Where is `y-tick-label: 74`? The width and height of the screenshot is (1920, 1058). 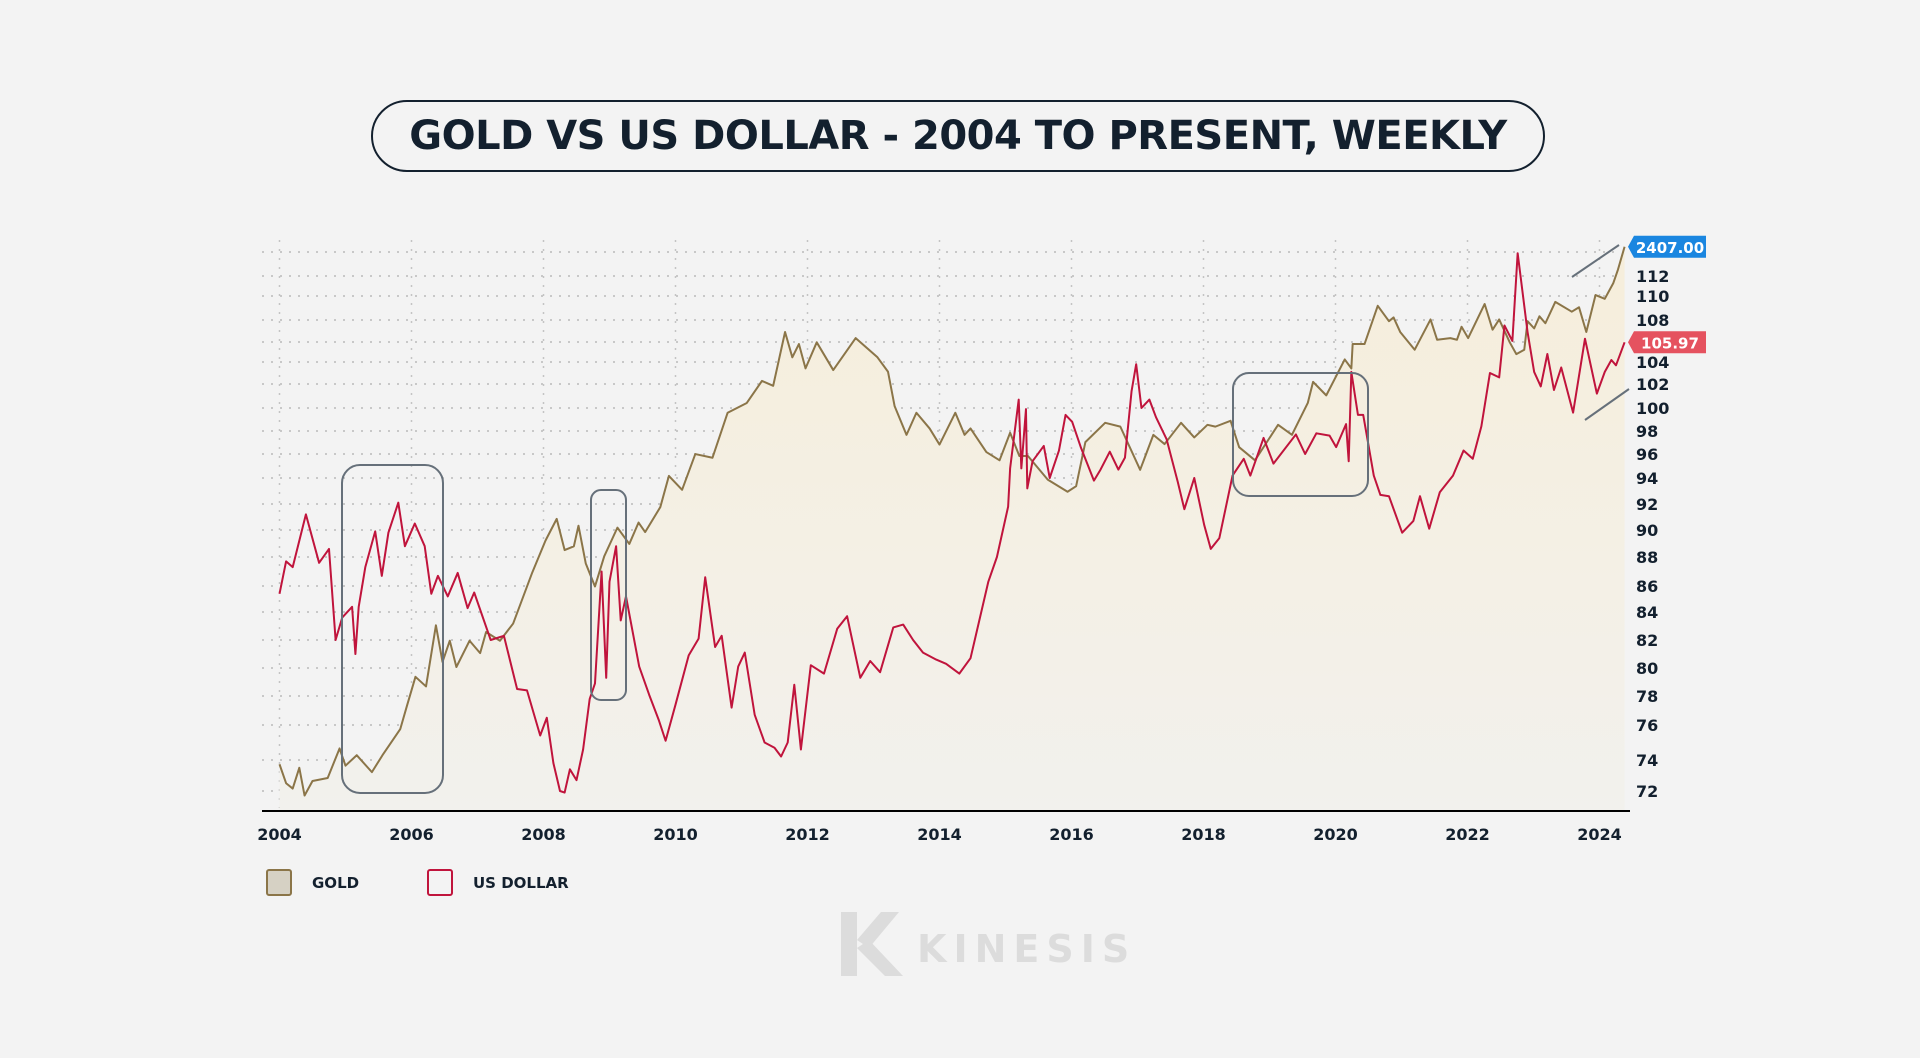 y-tick-label: 74 is located at coordinates (1647, 760).